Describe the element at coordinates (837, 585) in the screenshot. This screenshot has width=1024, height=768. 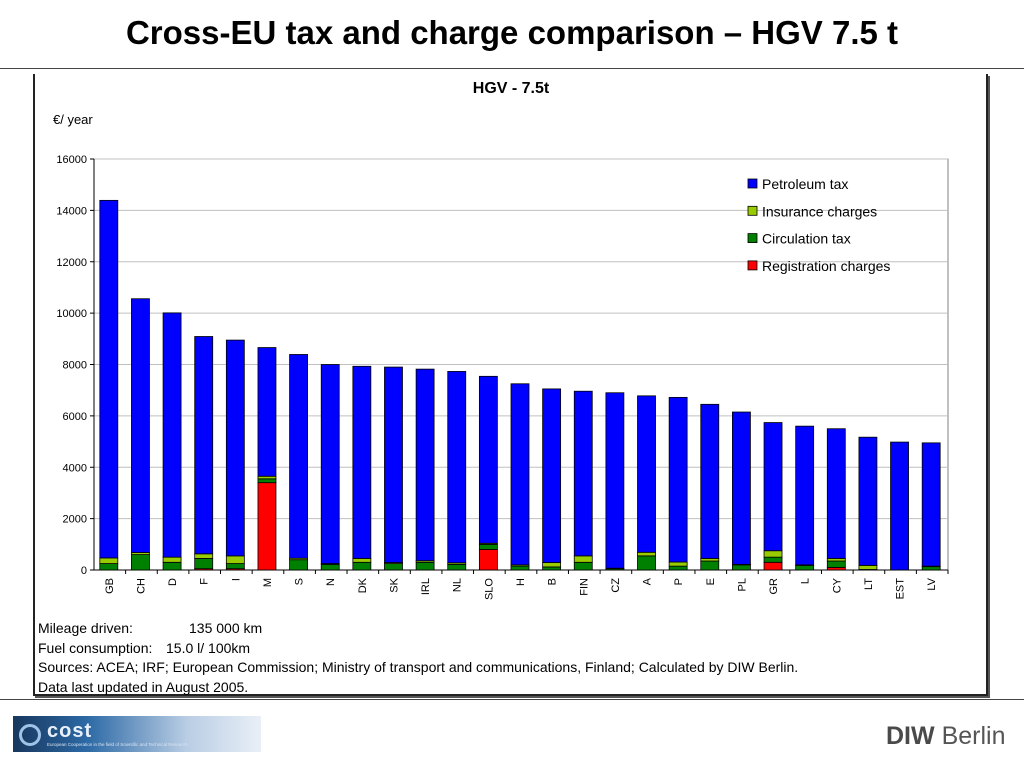
I see `x-tick-label: CY` at that location.